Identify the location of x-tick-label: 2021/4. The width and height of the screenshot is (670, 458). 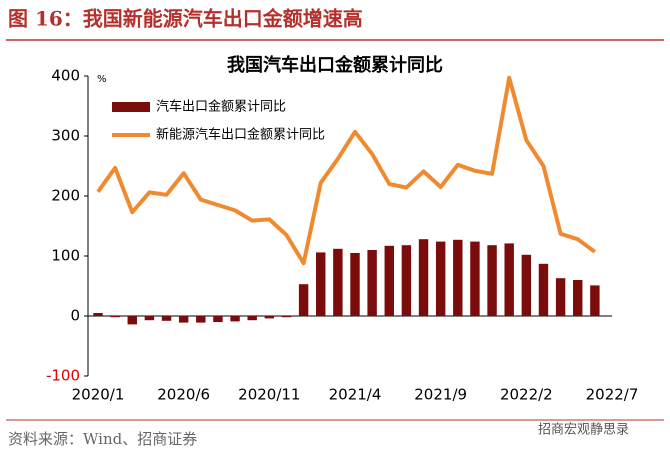
(355, 395).